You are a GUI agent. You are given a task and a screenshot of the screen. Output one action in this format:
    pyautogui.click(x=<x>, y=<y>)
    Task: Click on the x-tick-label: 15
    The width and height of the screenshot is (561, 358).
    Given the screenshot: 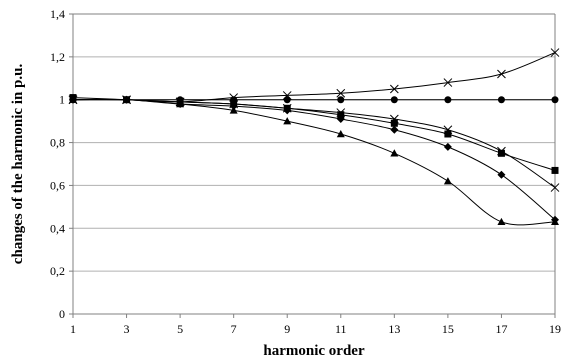 What is the action you would take?
    pyautogui.click(x=448, y=329)
    